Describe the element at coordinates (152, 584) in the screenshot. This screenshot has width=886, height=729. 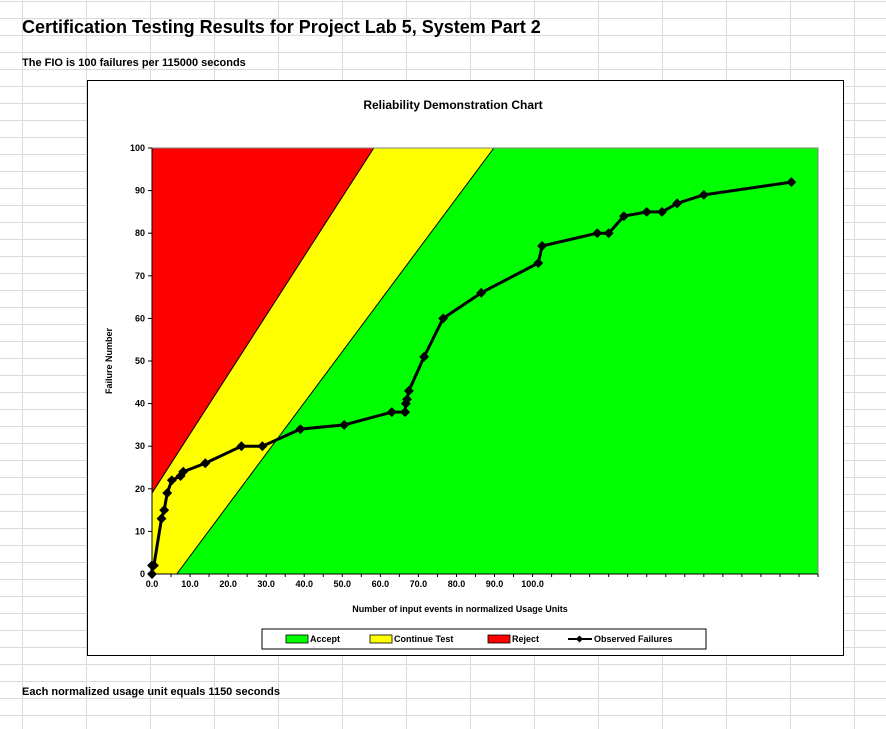
I see `x-tick-label: 0.0` at that location.